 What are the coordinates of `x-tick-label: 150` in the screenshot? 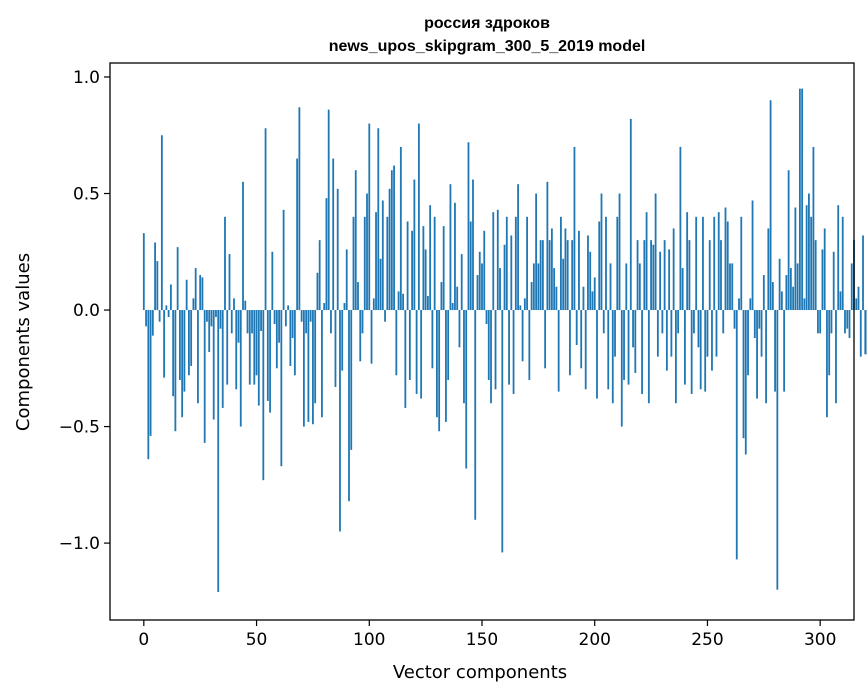 It's located at (482, 640).